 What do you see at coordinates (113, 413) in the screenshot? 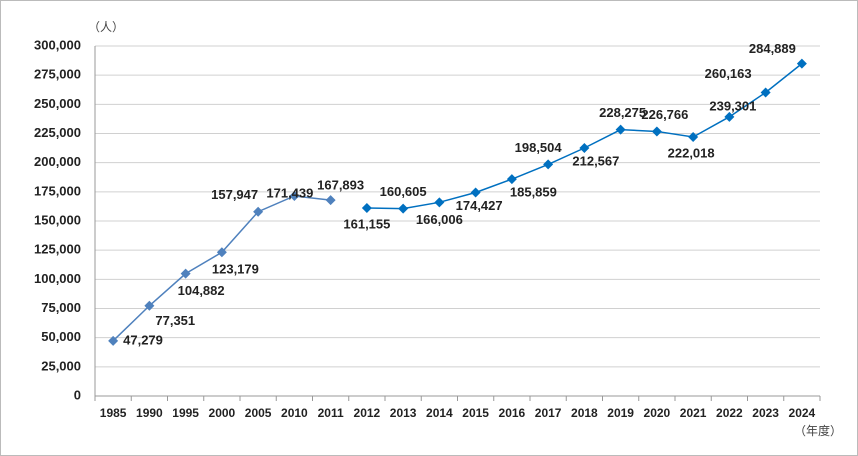
I see `x-tick-label: 1985` at bounding box center [113, 413].